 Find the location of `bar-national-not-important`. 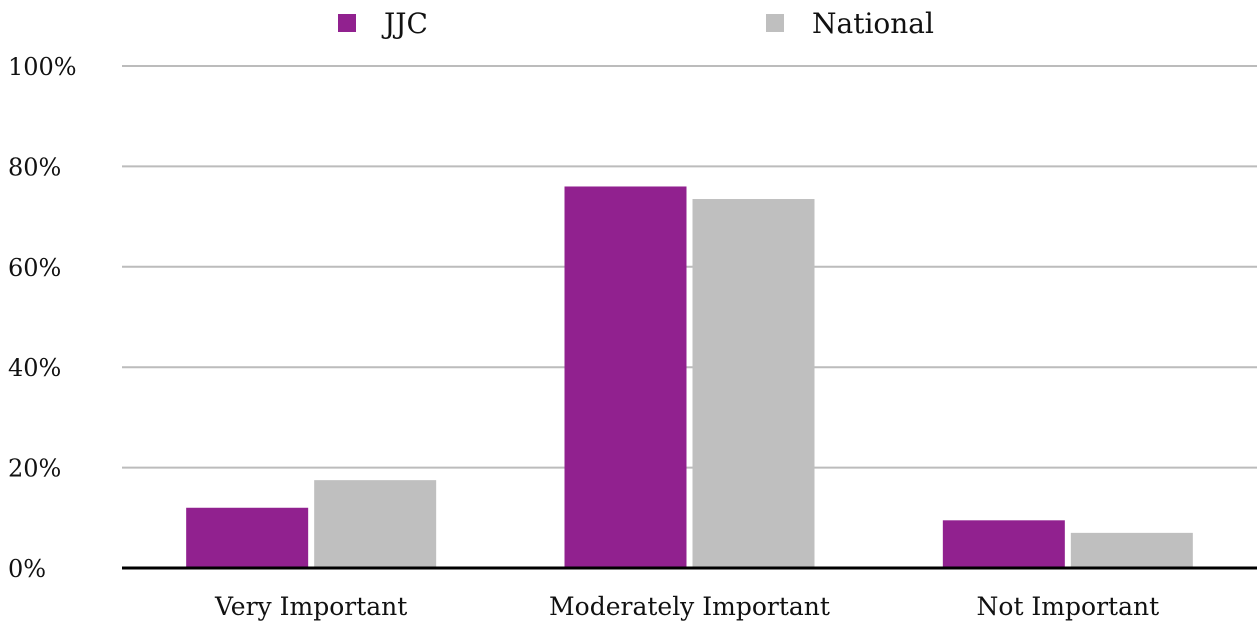

bar-national-not-important is located at coordinates (1131, 550).